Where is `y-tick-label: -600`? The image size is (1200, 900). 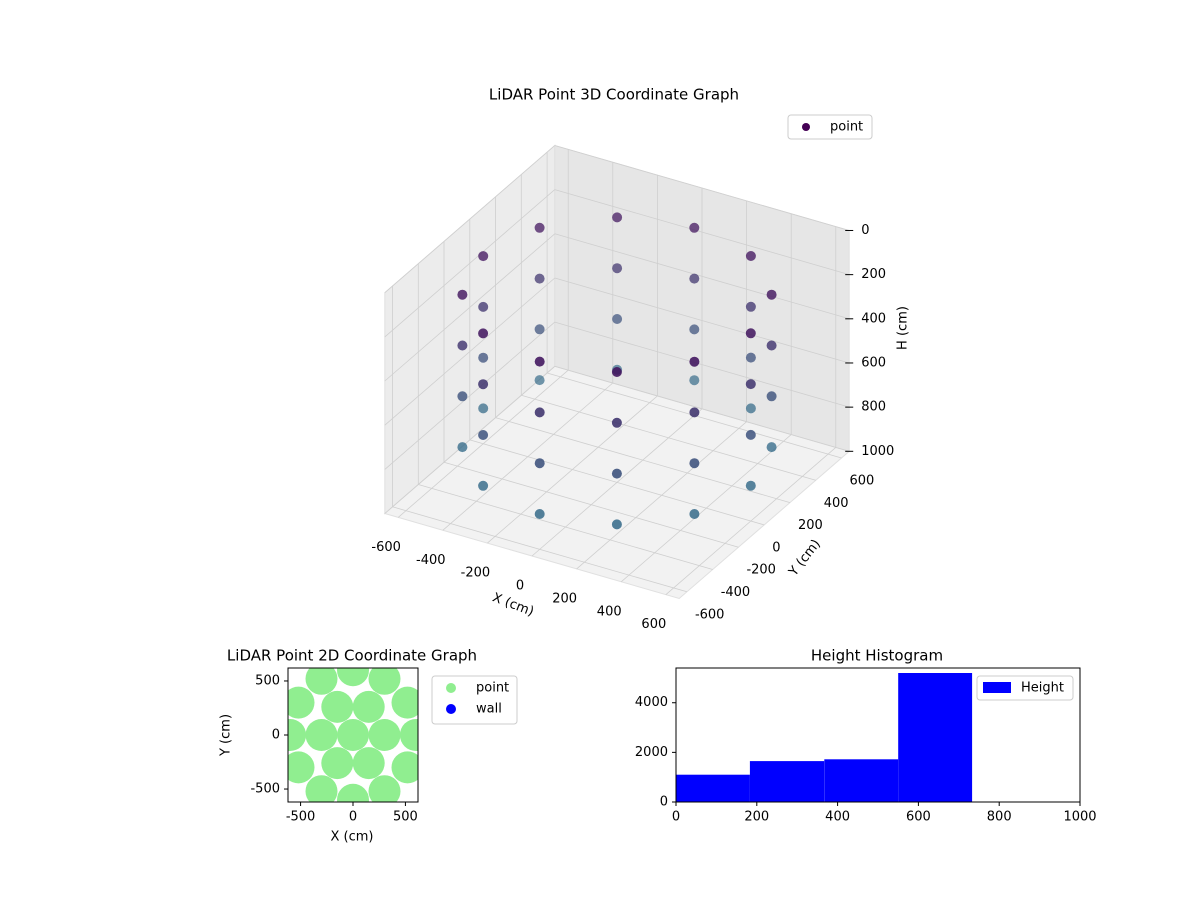
y-tick-label: -600 is located at coordinates (710, 614).